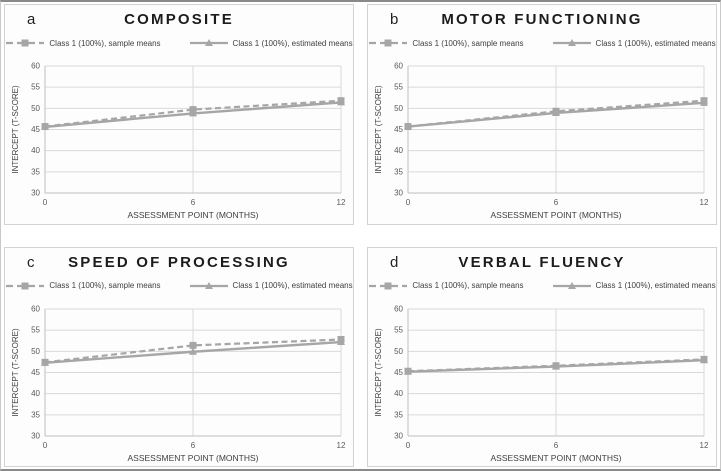 This screenshot has width=721, height=471. I want to click on panel-title: MOTOR FUNCTIONING, so click(542, 19).